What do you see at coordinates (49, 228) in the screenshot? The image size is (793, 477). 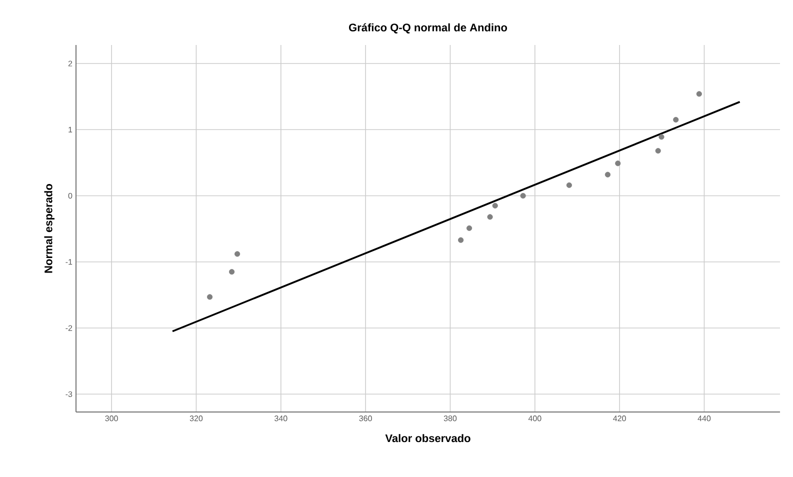 I see `y-axis-title: Normal esperado` at bounding box center [49, 228].